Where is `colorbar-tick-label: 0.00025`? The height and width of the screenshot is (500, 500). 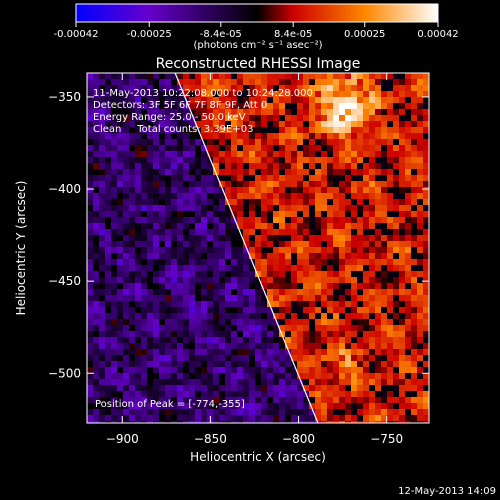 colorbar-tick-label: 0.00025 is located at coordinates (364, 34).